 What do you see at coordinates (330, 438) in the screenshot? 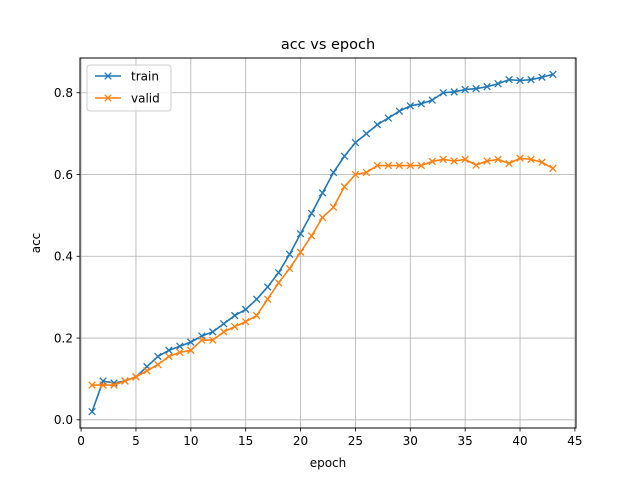
I see `x-axis-ticks: 0 5 10 15 20 25 30 35 40 45` at bounding box center [330, 438].